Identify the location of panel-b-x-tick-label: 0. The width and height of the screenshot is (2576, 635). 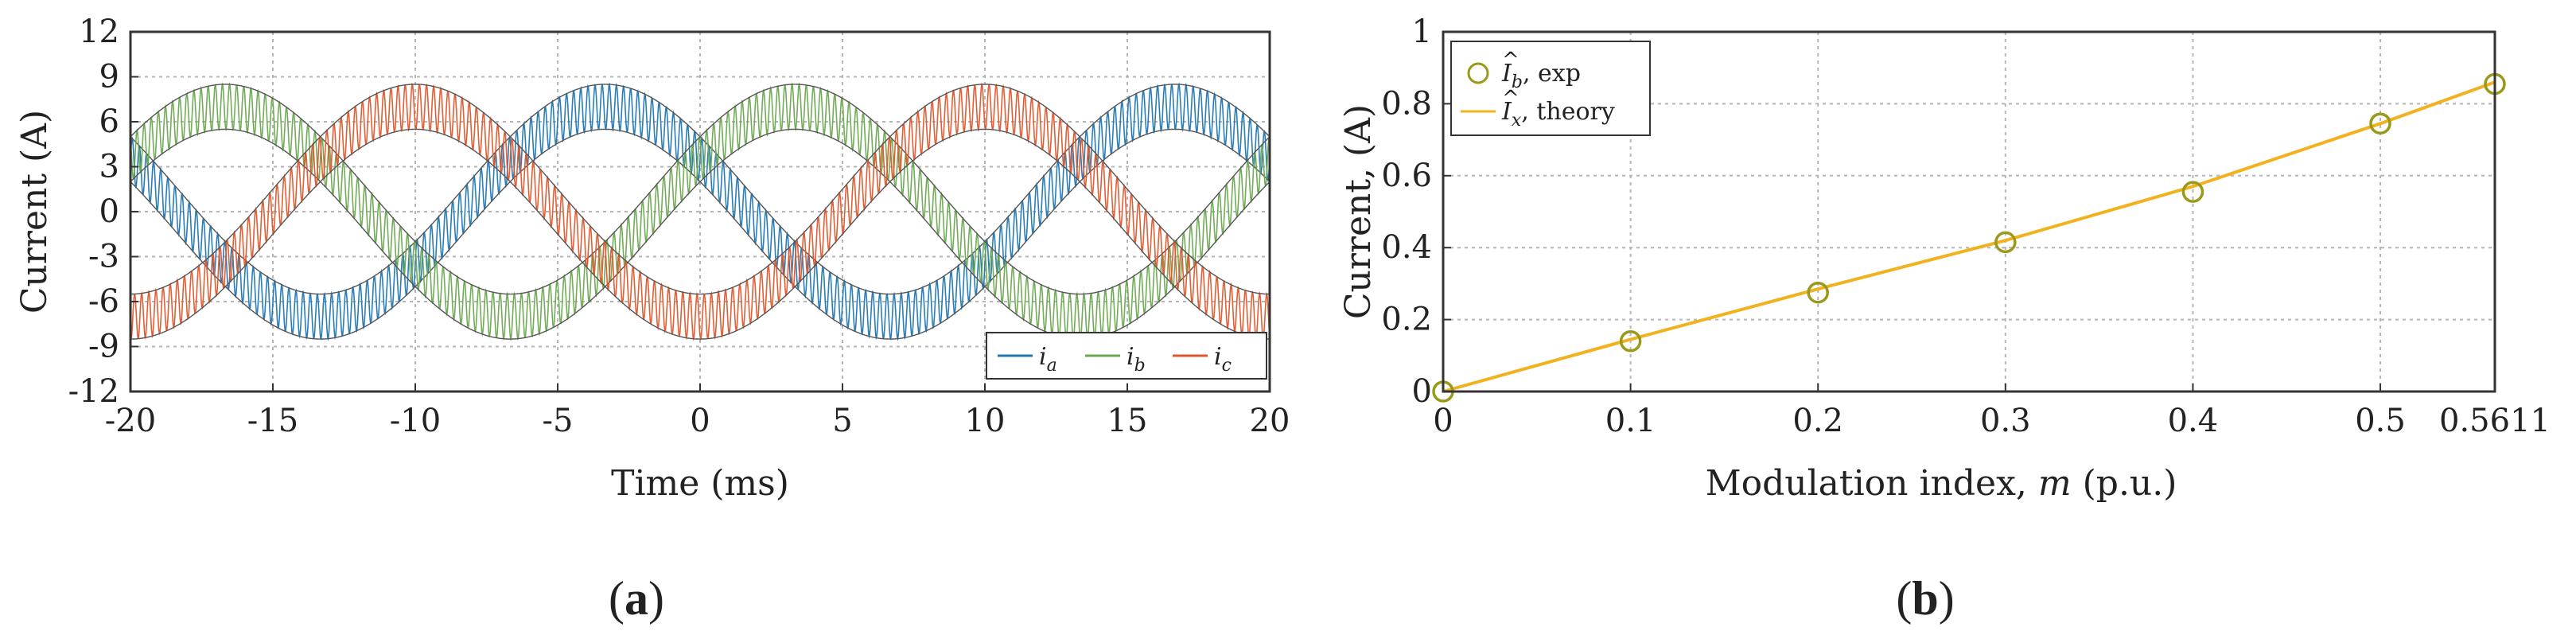
(1443, 421).